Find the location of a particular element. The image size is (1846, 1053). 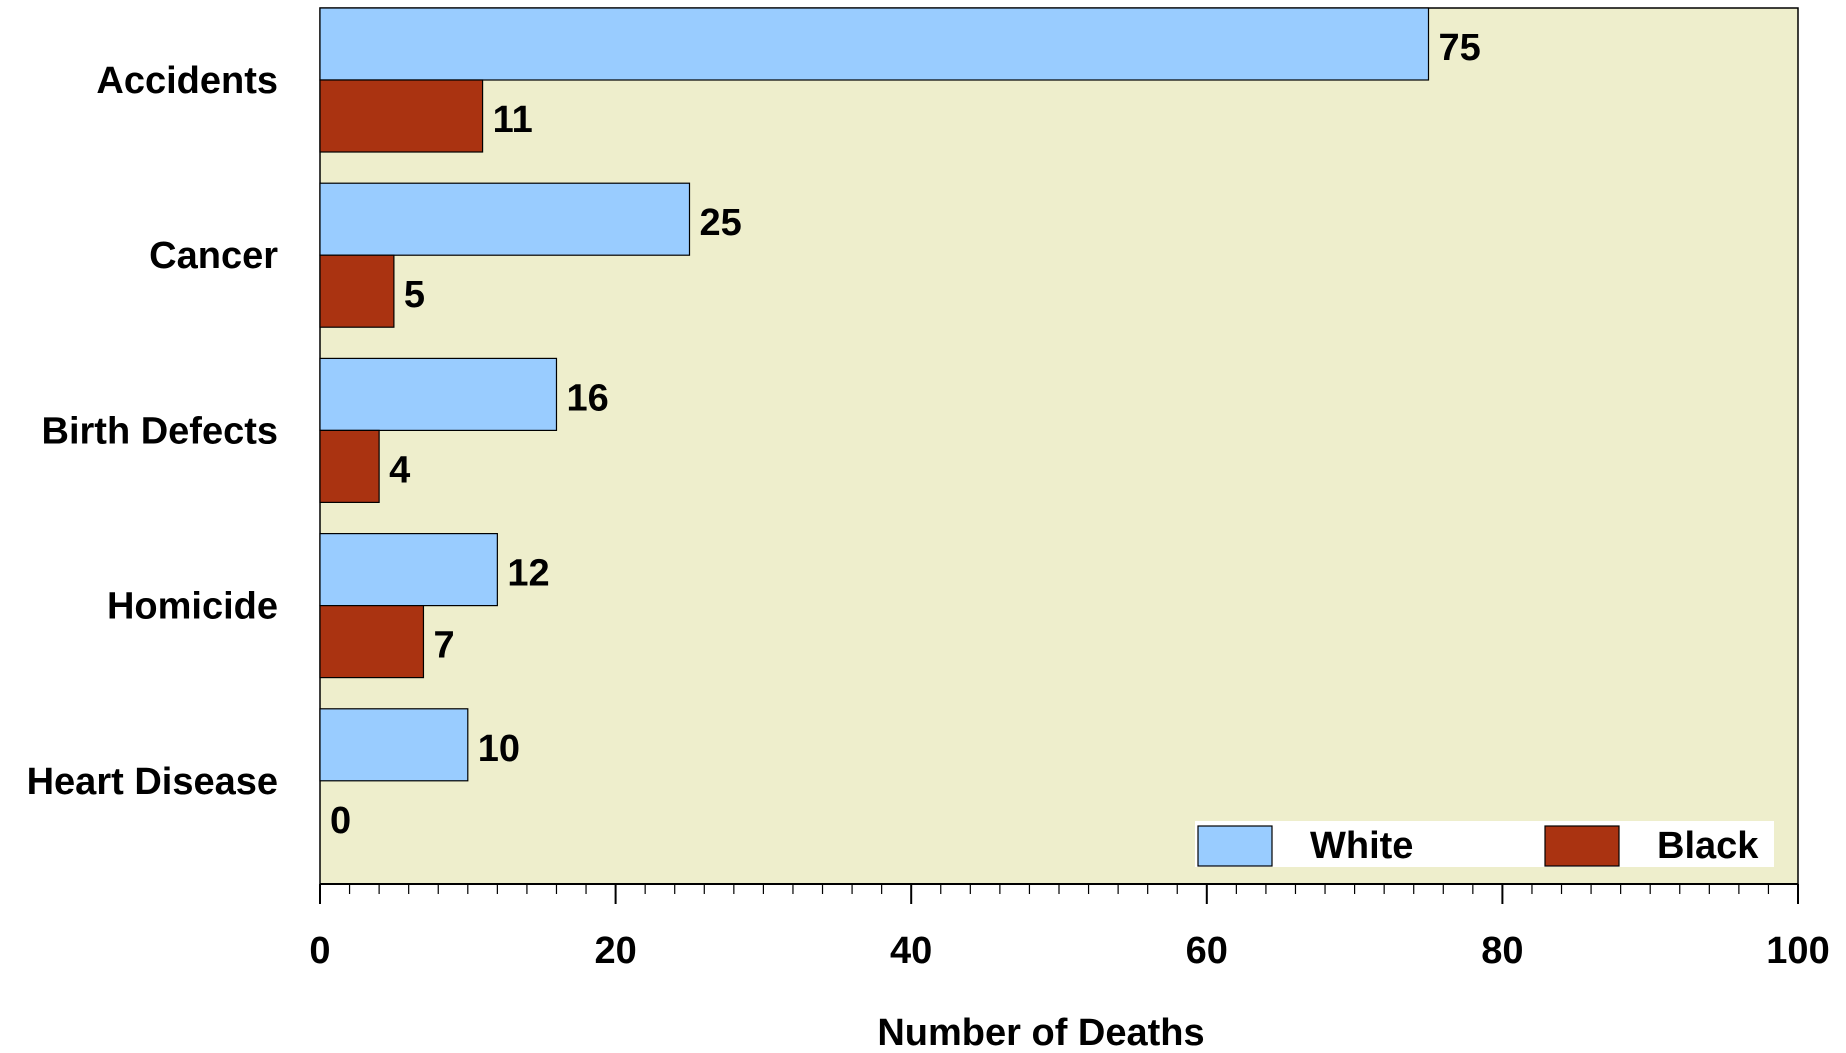

data-label: 75 is located at coordinates (1460, 48).